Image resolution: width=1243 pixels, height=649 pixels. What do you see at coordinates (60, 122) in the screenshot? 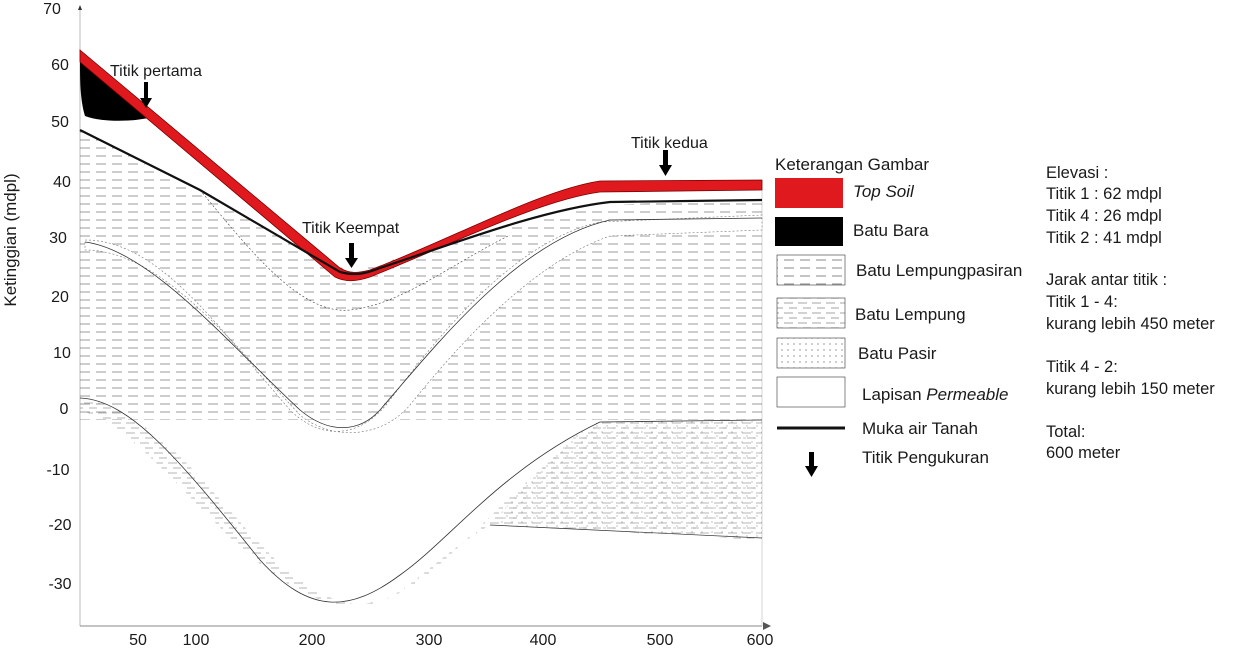
I see `y-tick: 50` at bounding box center [60, 122].